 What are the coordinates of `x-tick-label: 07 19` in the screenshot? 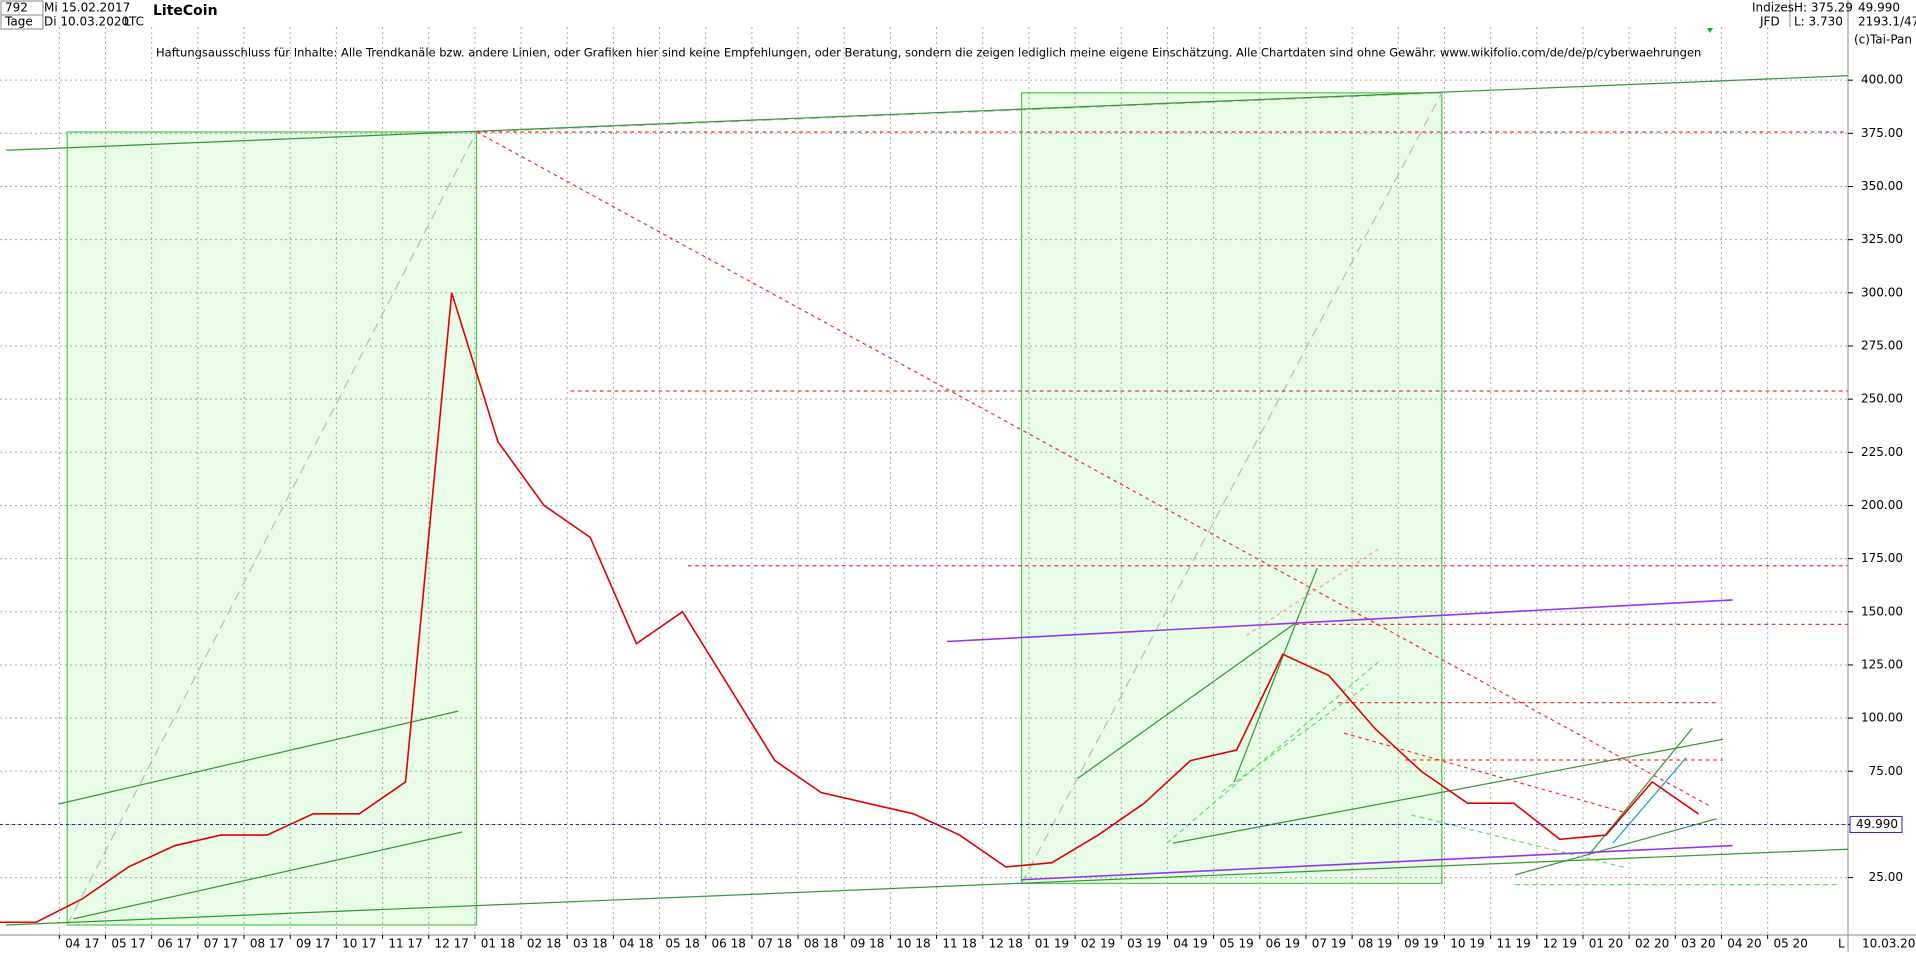 It's located at (1329, 944).